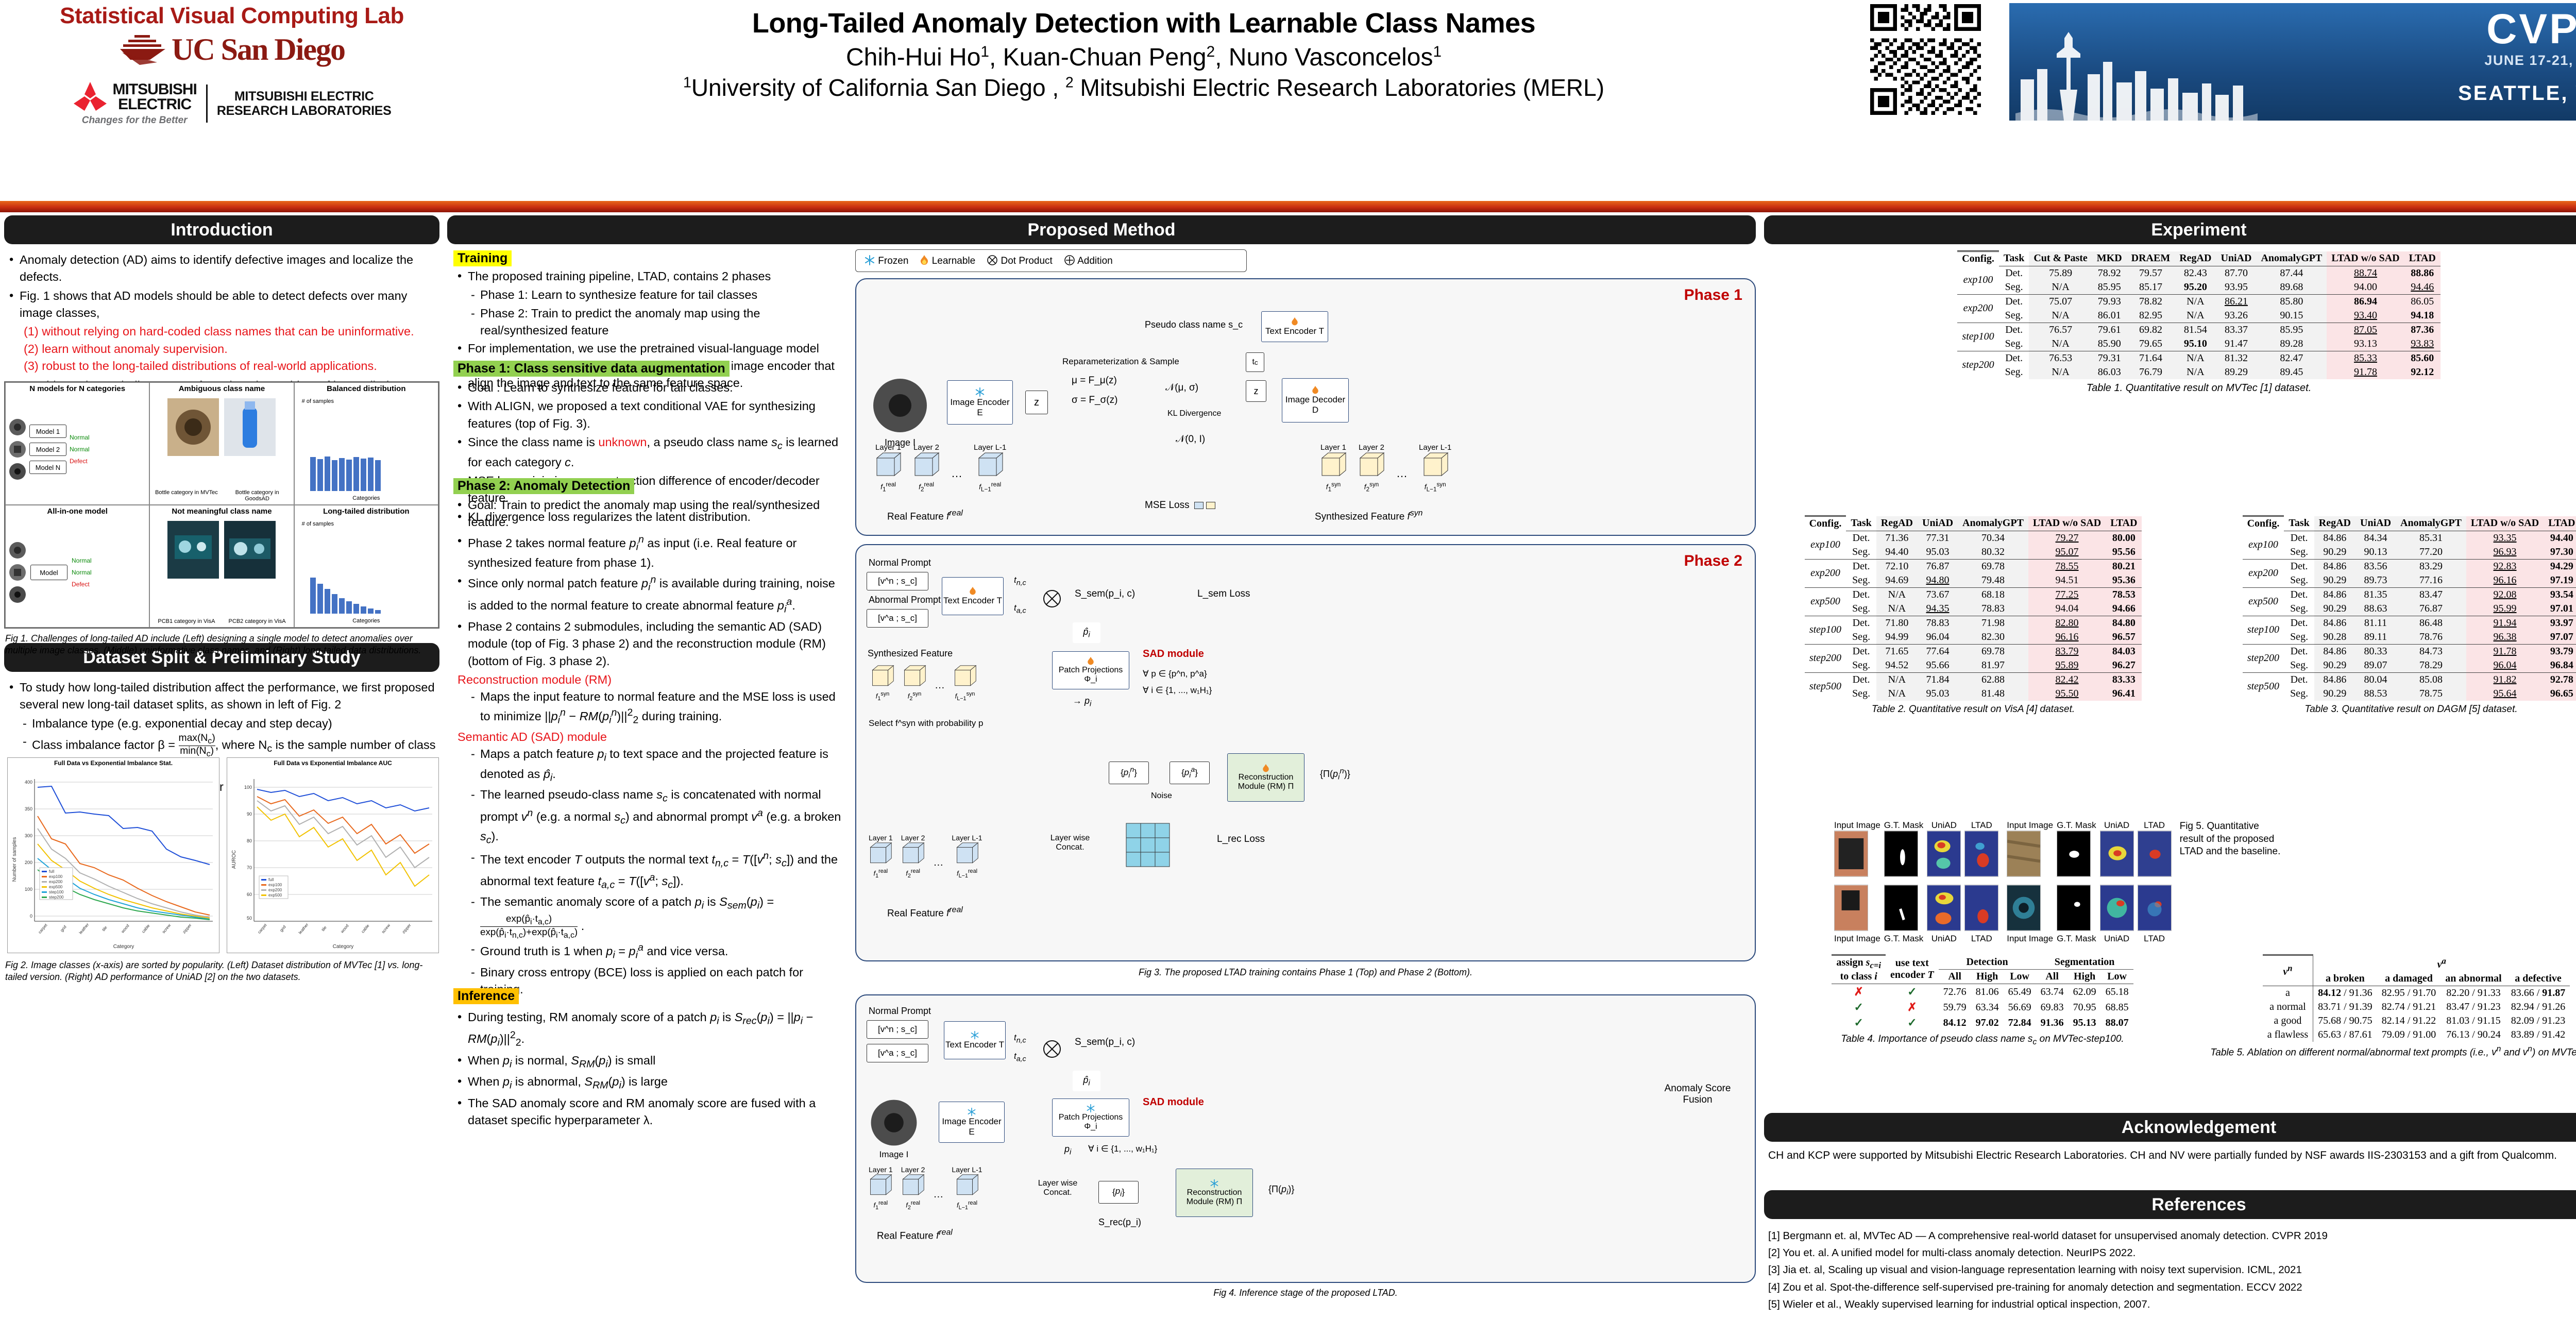 This screenshot has height=1319, width=2576. Describe the element at coordinates (366, 498) in the screenshot. I see `fig1-xlabel-2: Categories` at that location.